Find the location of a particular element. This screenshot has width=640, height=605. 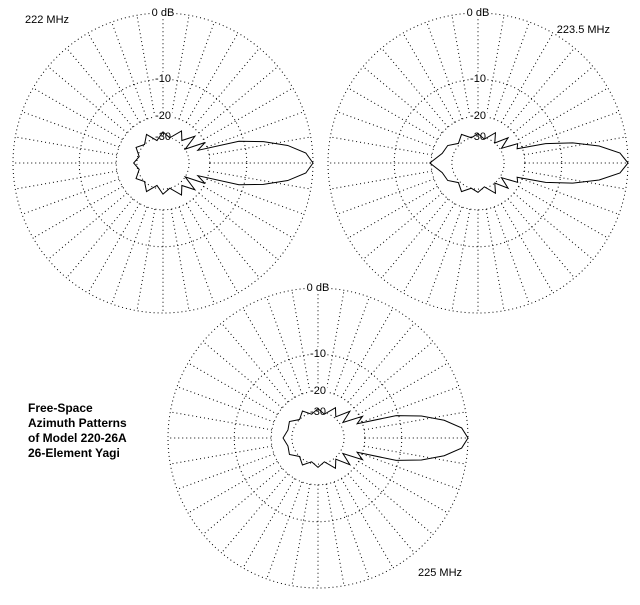

annotation: 26-Element Yagi is located at coordinates (74, 453).